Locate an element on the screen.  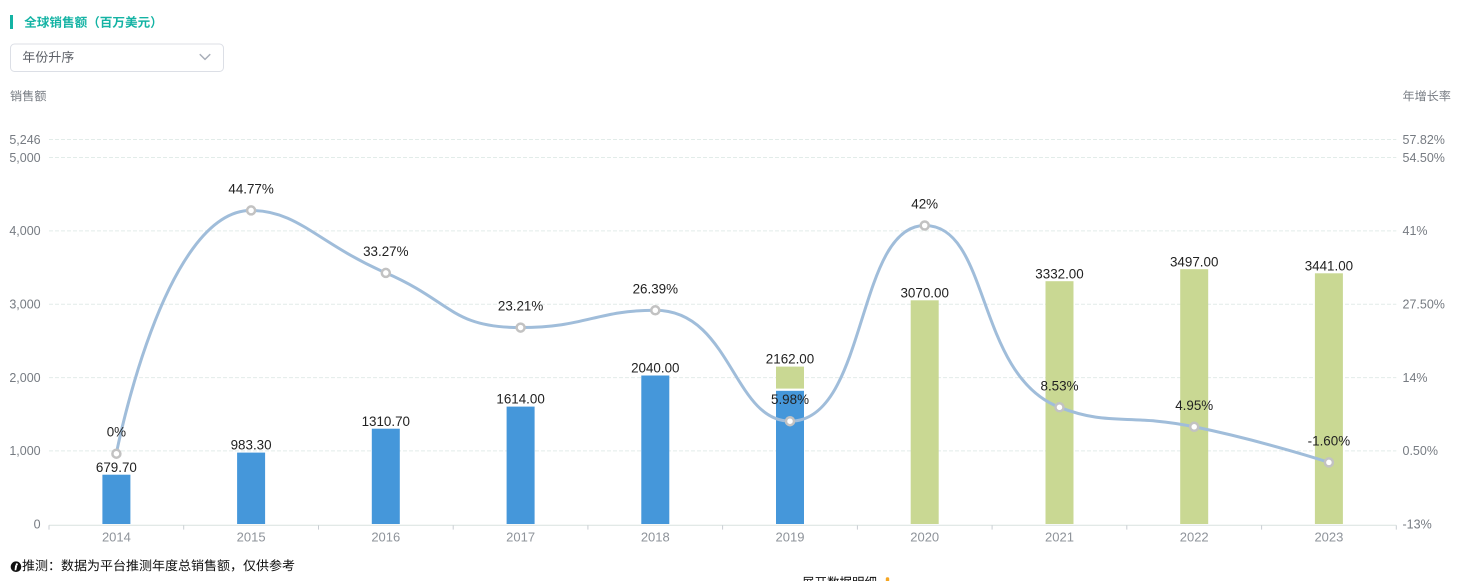
svg-text: 5,000 is located at coordinates (24, 158).